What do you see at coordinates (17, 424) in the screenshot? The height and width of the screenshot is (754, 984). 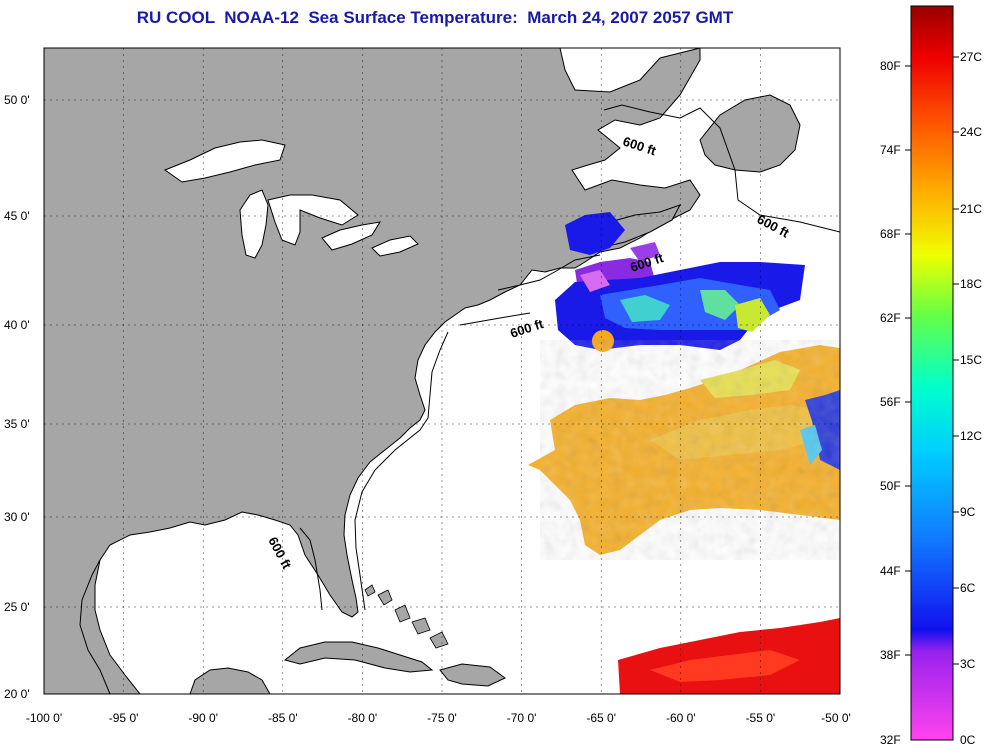 I see `lat-label-35: 35 0'` at bounding box center [17, 424].